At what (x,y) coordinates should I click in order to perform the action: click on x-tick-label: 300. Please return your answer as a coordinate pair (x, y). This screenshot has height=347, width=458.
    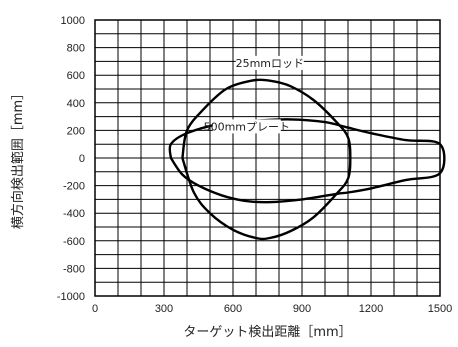
    Looking at the image, I should click on (164, 309).